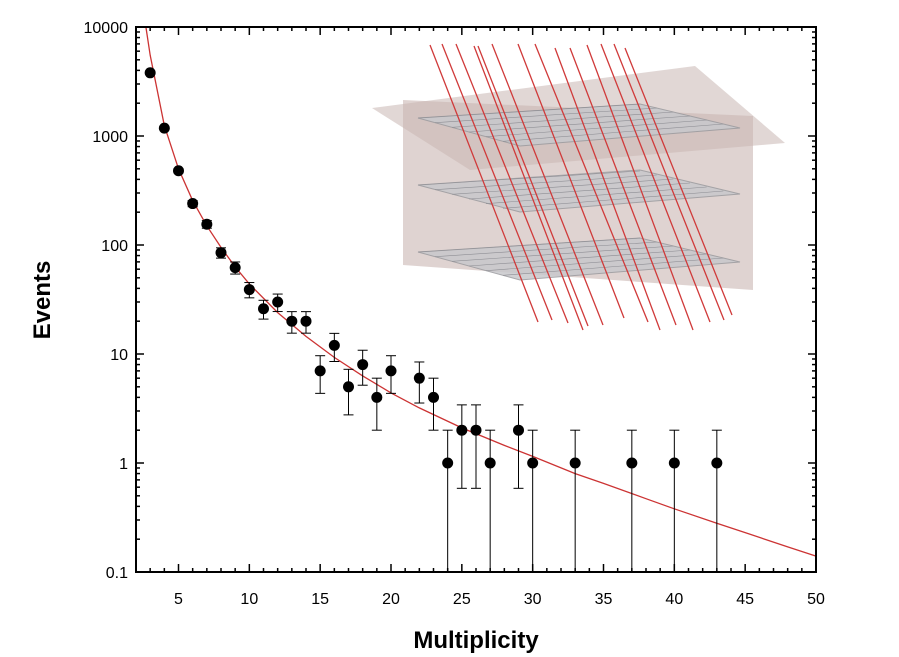 This screenshot has width=899, height=657. Describe the element at coordinates (533, 599) in the screenshot. I see `x-tick-label: 30` at that location.